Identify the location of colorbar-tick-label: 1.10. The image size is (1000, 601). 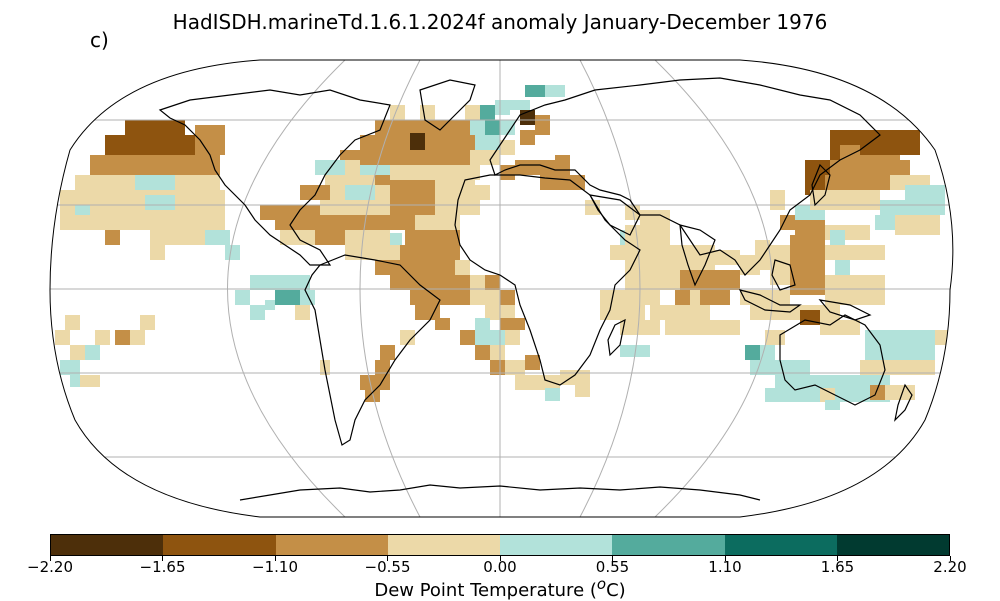
(725, 567).